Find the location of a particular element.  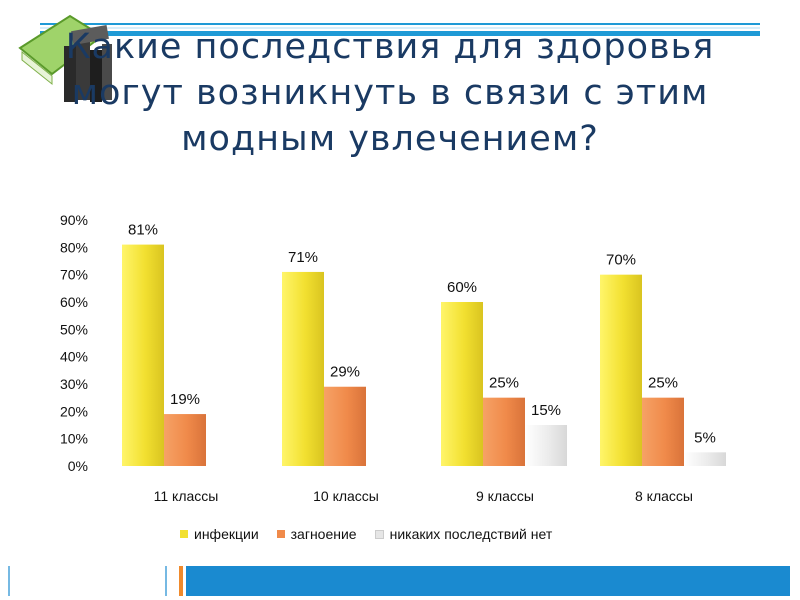

y-tick-label: 30% is located at coordinates (74, 384).